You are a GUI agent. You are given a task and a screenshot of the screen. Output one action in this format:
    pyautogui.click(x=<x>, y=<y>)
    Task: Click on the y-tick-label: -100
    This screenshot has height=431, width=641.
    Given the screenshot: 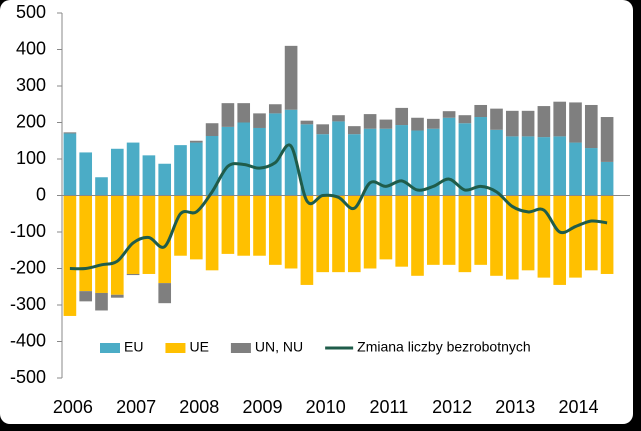 What is the action you would take?
    pyautogui.click(x=28, y=231)
    